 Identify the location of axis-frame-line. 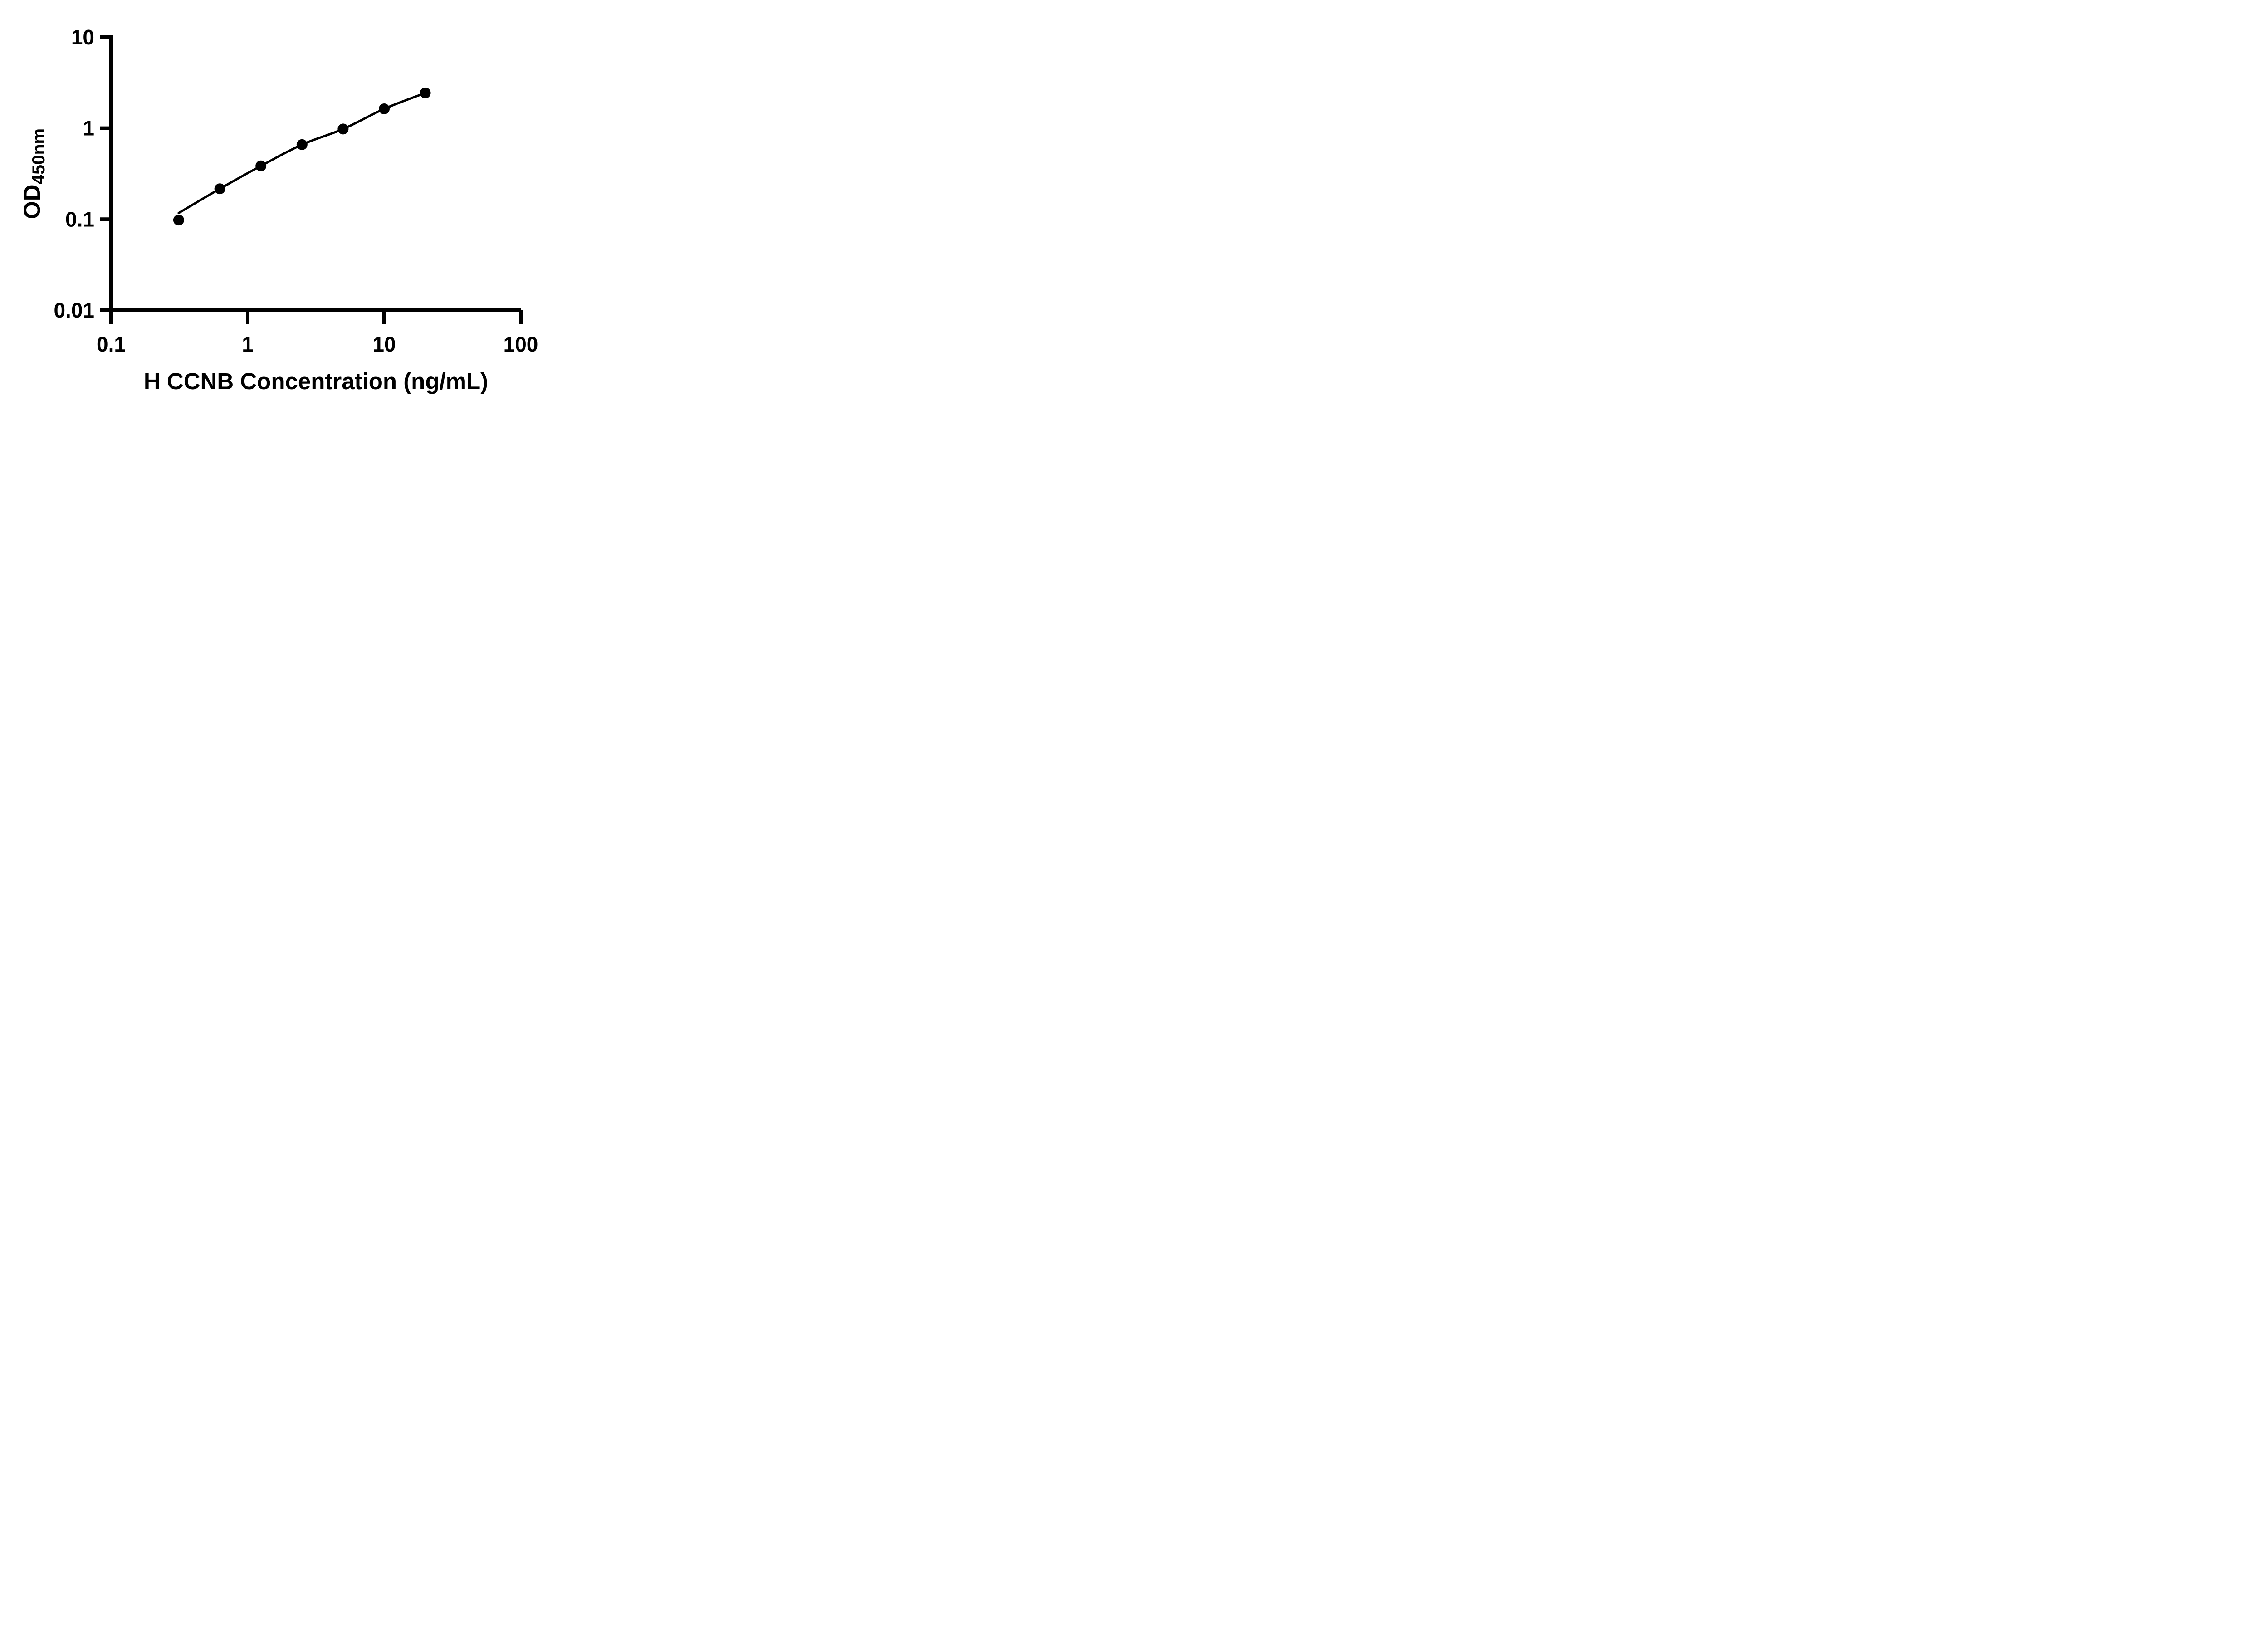
(315, 173).